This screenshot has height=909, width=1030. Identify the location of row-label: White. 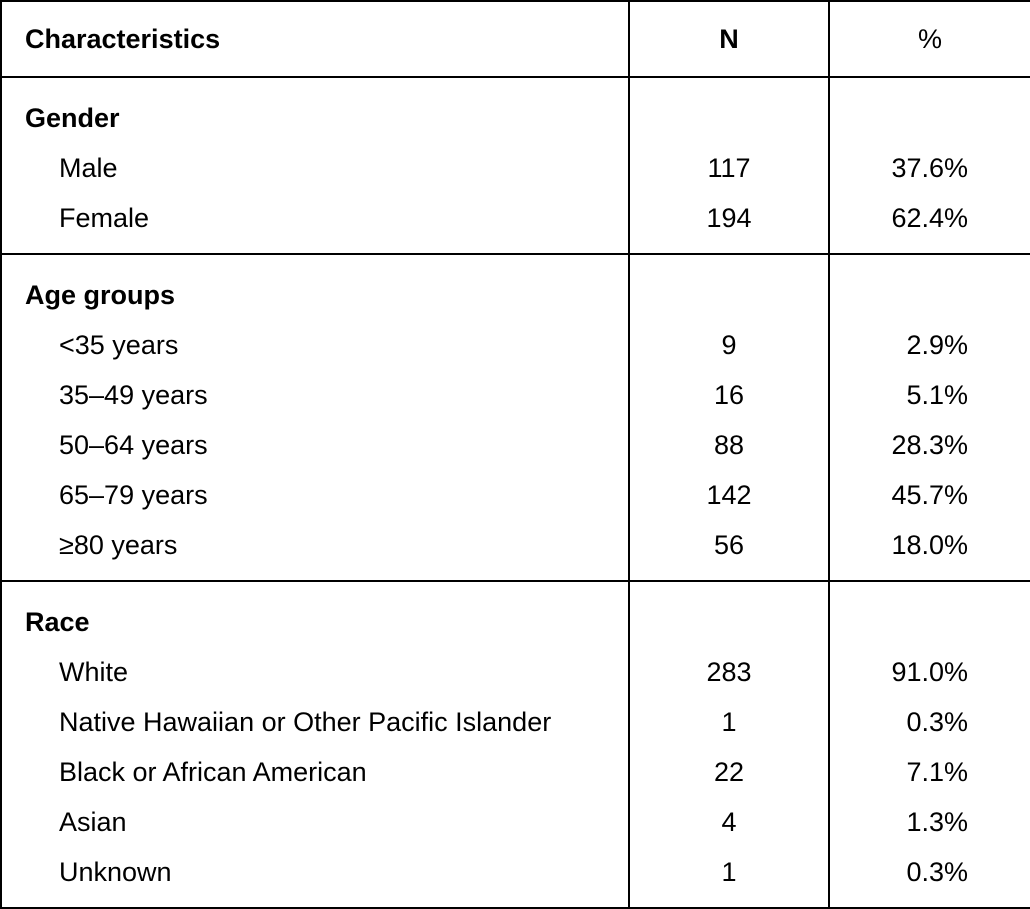
(94, 672).